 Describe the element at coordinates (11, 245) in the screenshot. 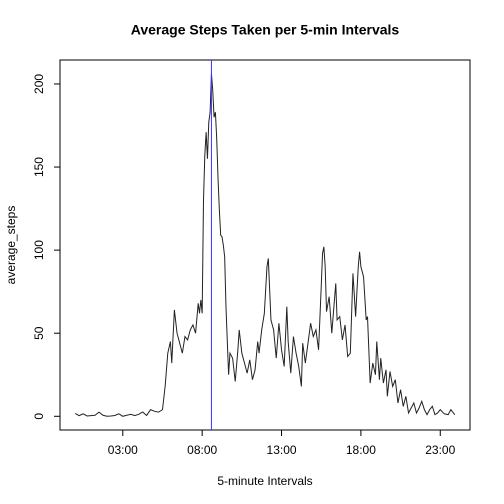

I see `y-axis-label: average_steps` at that location.